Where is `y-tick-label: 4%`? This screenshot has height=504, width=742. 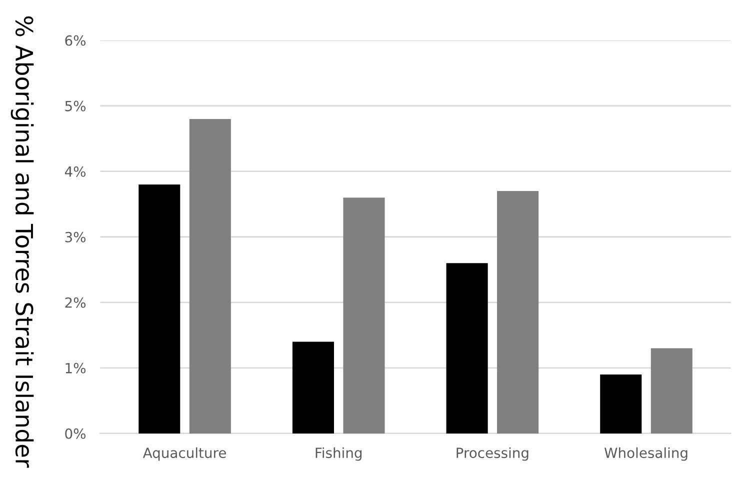
y-tick-label: 4% is located at coordinates (75, 171).